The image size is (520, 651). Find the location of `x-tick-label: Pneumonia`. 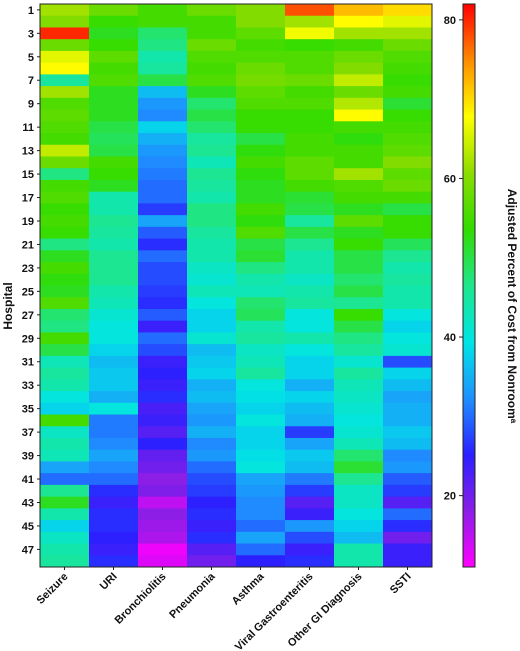

x-tick-label: Pneumonia is located at coordinates (192, 595).